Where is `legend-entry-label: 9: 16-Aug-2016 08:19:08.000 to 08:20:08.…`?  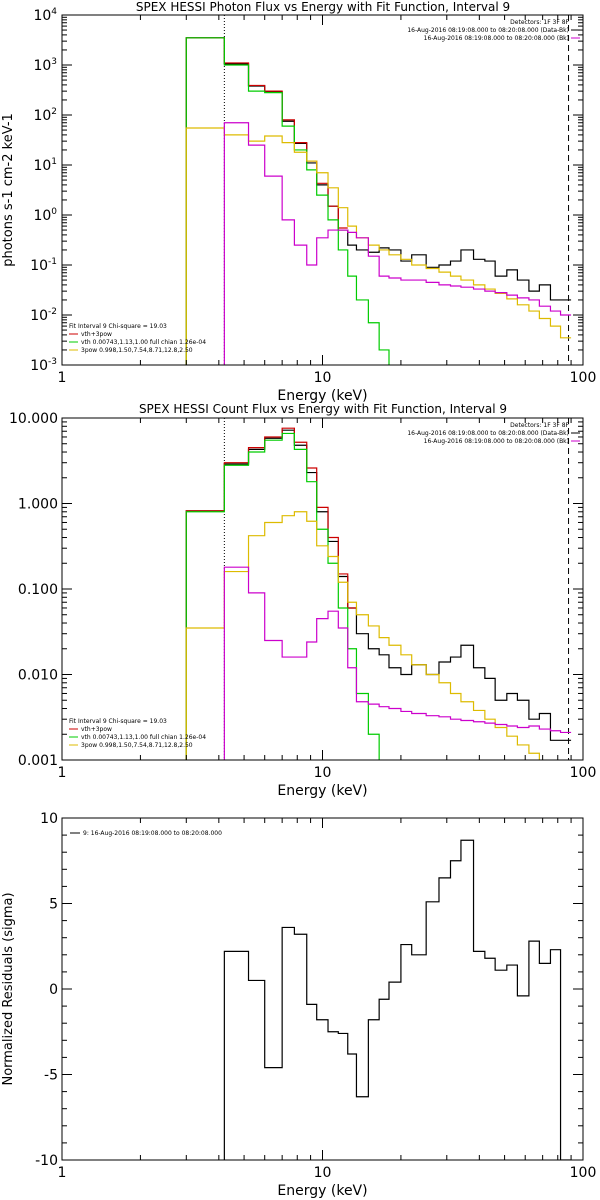 legend-entry-label: 9: 16-Aug-2016 08:19:08.000 to 08:20:08.… is located at coordinates (152, 833).